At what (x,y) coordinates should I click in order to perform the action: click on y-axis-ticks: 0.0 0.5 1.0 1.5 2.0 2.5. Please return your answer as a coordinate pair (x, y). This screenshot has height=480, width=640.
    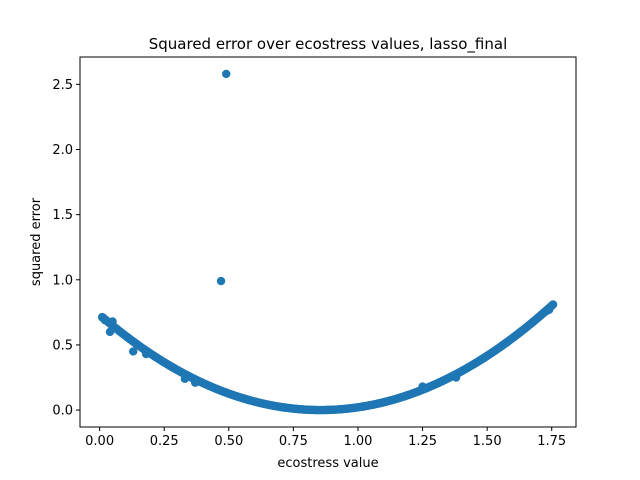
    Looking at the image, I should click on (66, 248).